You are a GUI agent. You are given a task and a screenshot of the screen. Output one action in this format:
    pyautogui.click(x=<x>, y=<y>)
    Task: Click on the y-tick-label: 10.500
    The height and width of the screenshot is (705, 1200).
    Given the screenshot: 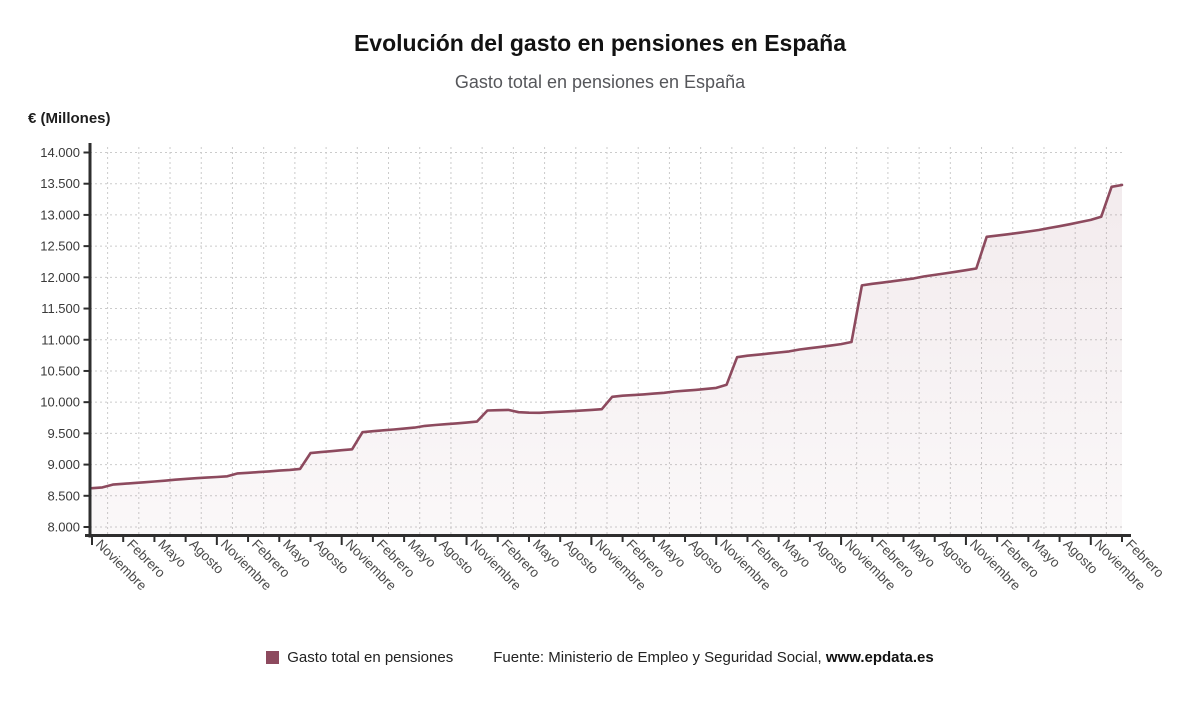 What is the action you would take?
    pyautogui.click(x=60, y=370)
    